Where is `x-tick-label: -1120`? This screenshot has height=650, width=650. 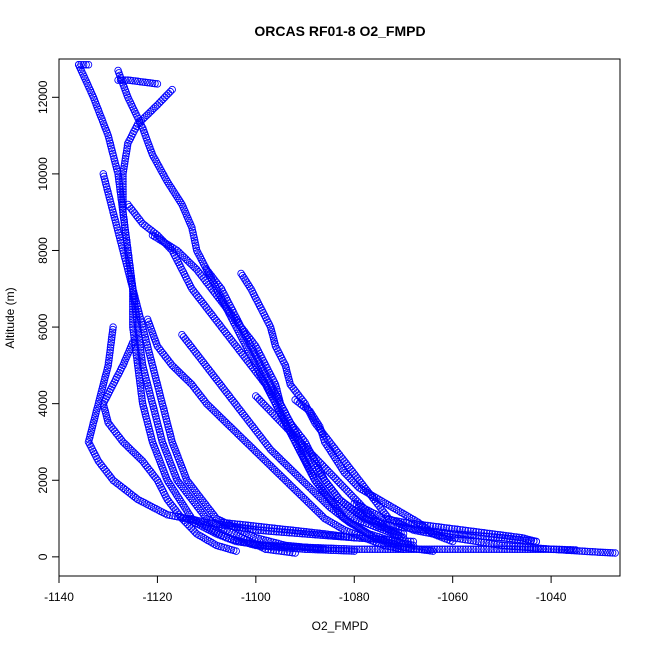 x-tick-label: -1120 is located at coordinates (158, 597).